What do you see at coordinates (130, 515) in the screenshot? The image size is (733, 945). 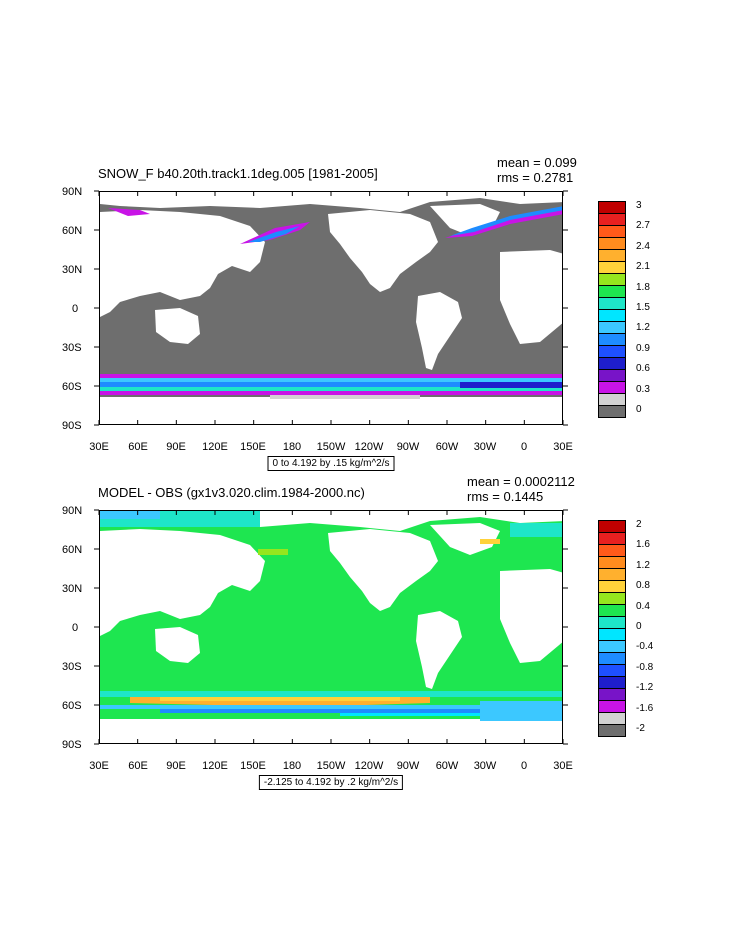 I see `arctic-anom-cyan` at bounding box center [130, 515].